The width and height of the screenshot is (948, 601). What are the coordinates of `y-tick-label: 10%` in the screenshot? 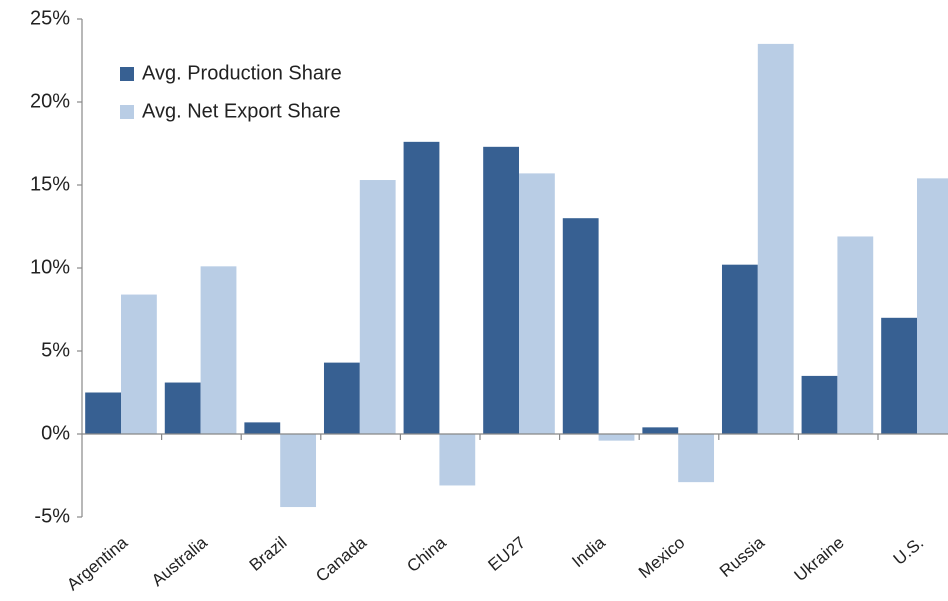 It's located at (50, 267).